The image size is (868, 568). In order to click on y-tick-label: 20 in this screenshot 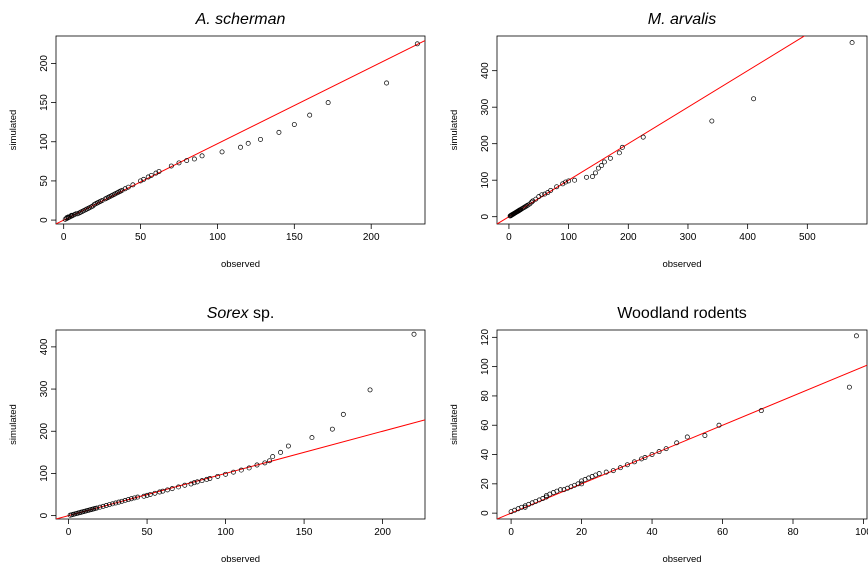, I will do `click(485, 484)`.